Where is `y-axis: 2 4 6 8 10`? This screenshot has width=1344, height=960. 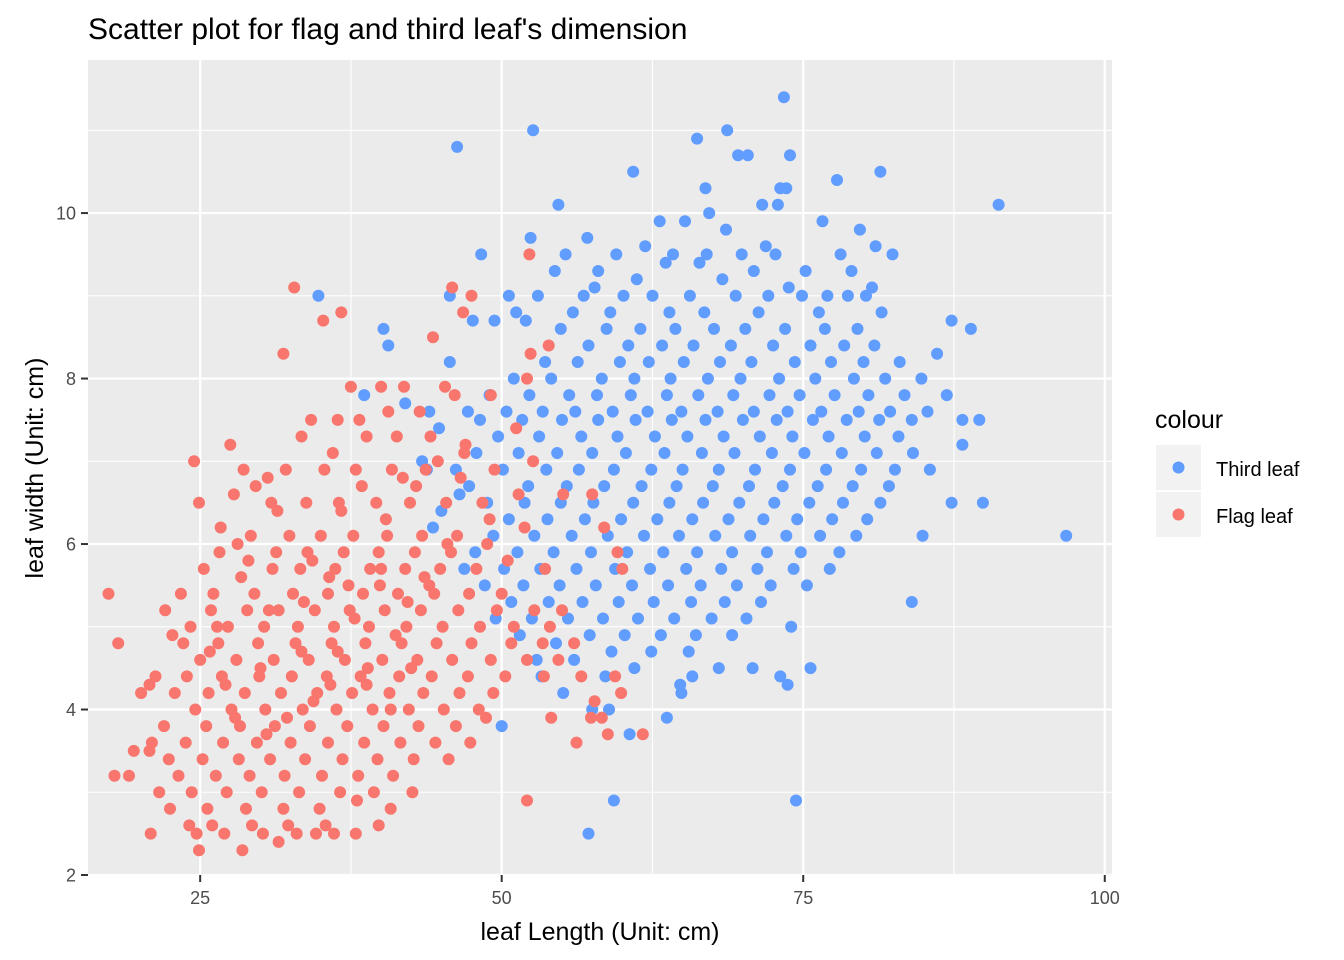 y-axis: 2 4 6 8 10 is located at coordinates (72, 545).